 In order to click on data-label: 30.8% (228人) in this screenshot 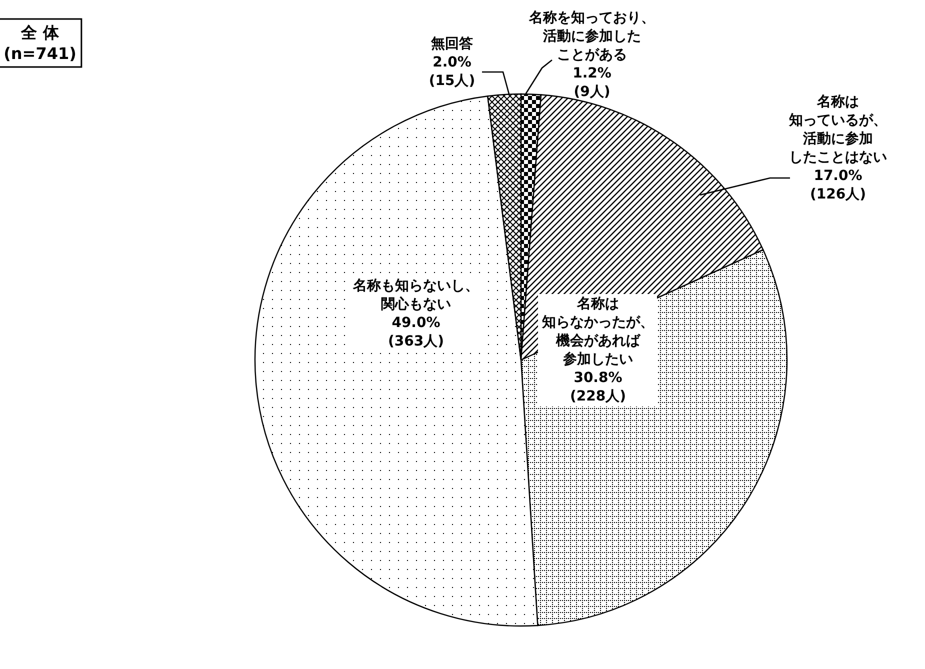, I will do `click(598, 387)`.